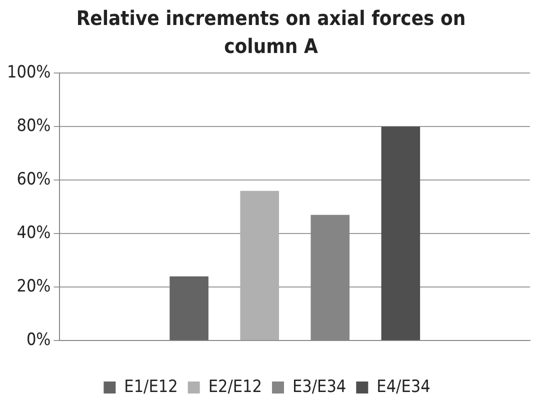 The image size is (542, 410). Describe the element at coordinates (38, 340) in the screenshot. I see `y-tick-label: 0%` at that location.